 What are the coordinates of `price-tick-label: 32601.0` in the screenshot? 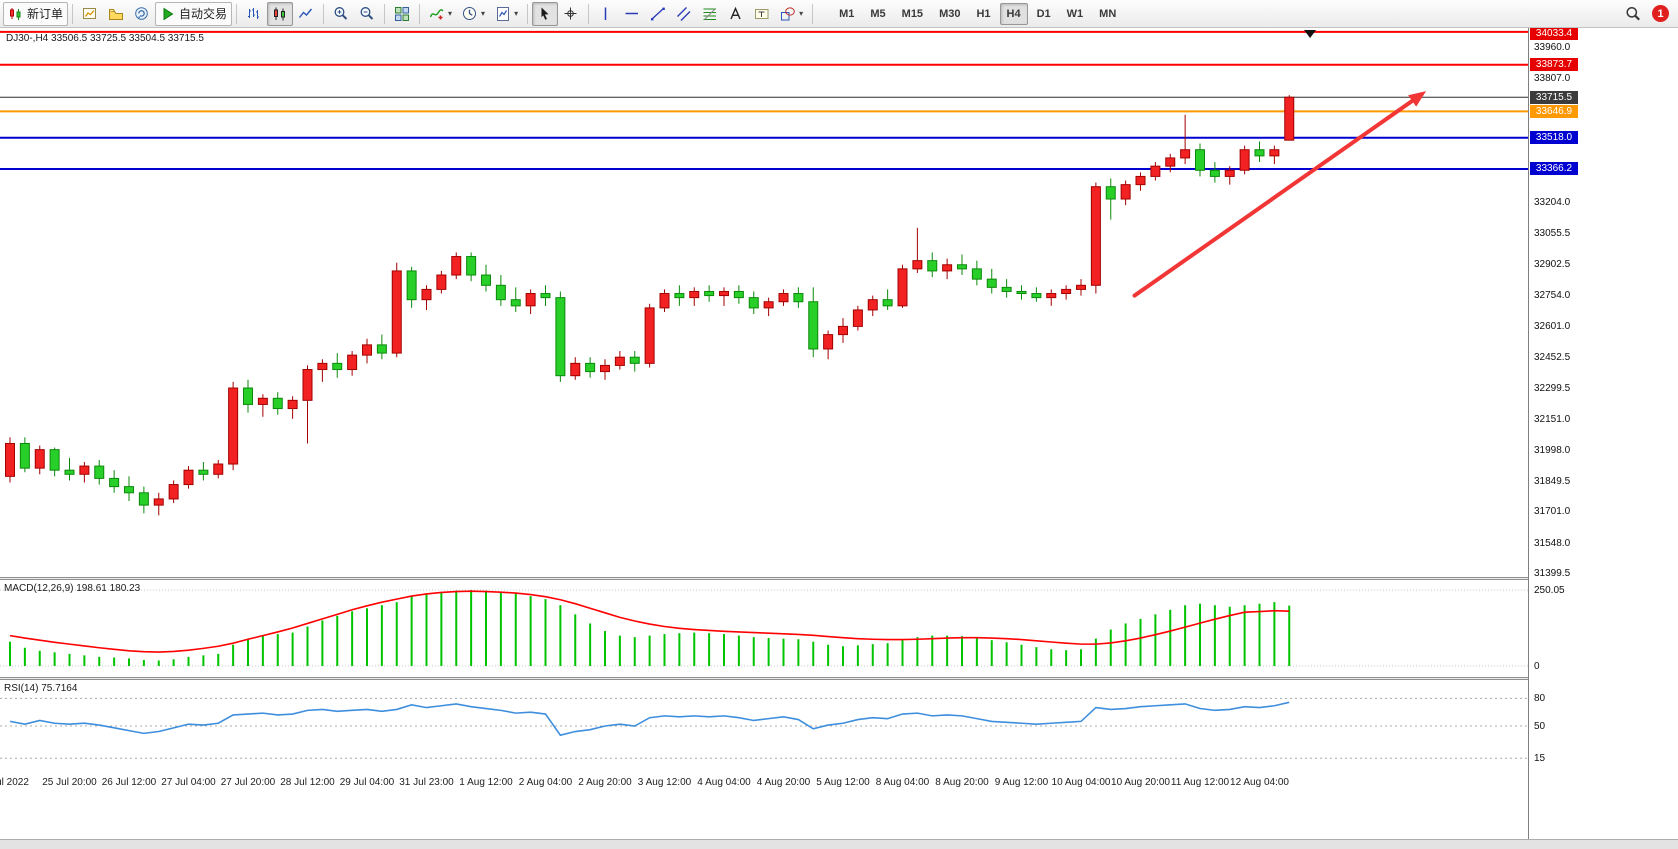 It's located at (1552, 327).